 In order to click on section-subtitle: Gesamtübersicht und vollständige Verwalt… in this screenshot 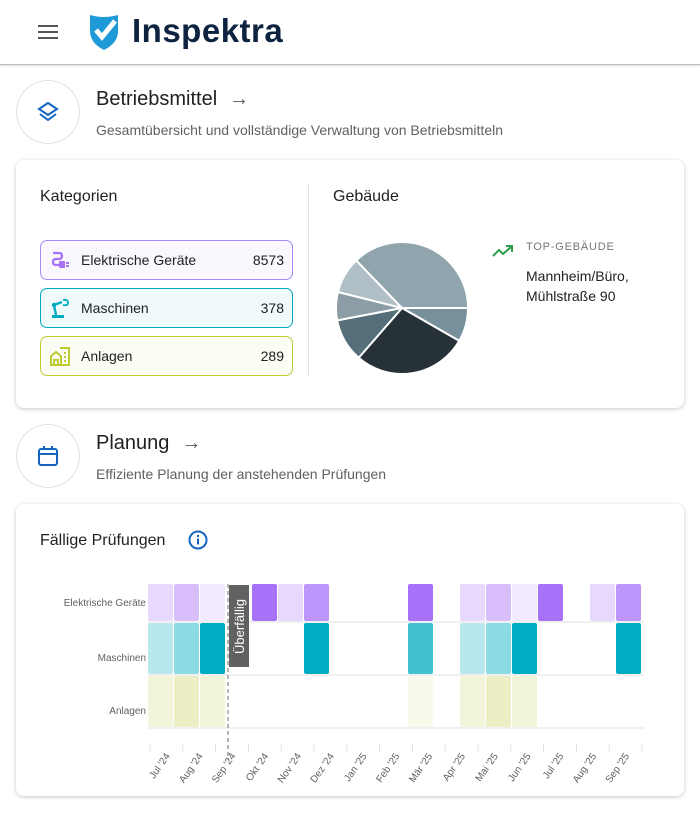, I will do `click(299, 130)`.